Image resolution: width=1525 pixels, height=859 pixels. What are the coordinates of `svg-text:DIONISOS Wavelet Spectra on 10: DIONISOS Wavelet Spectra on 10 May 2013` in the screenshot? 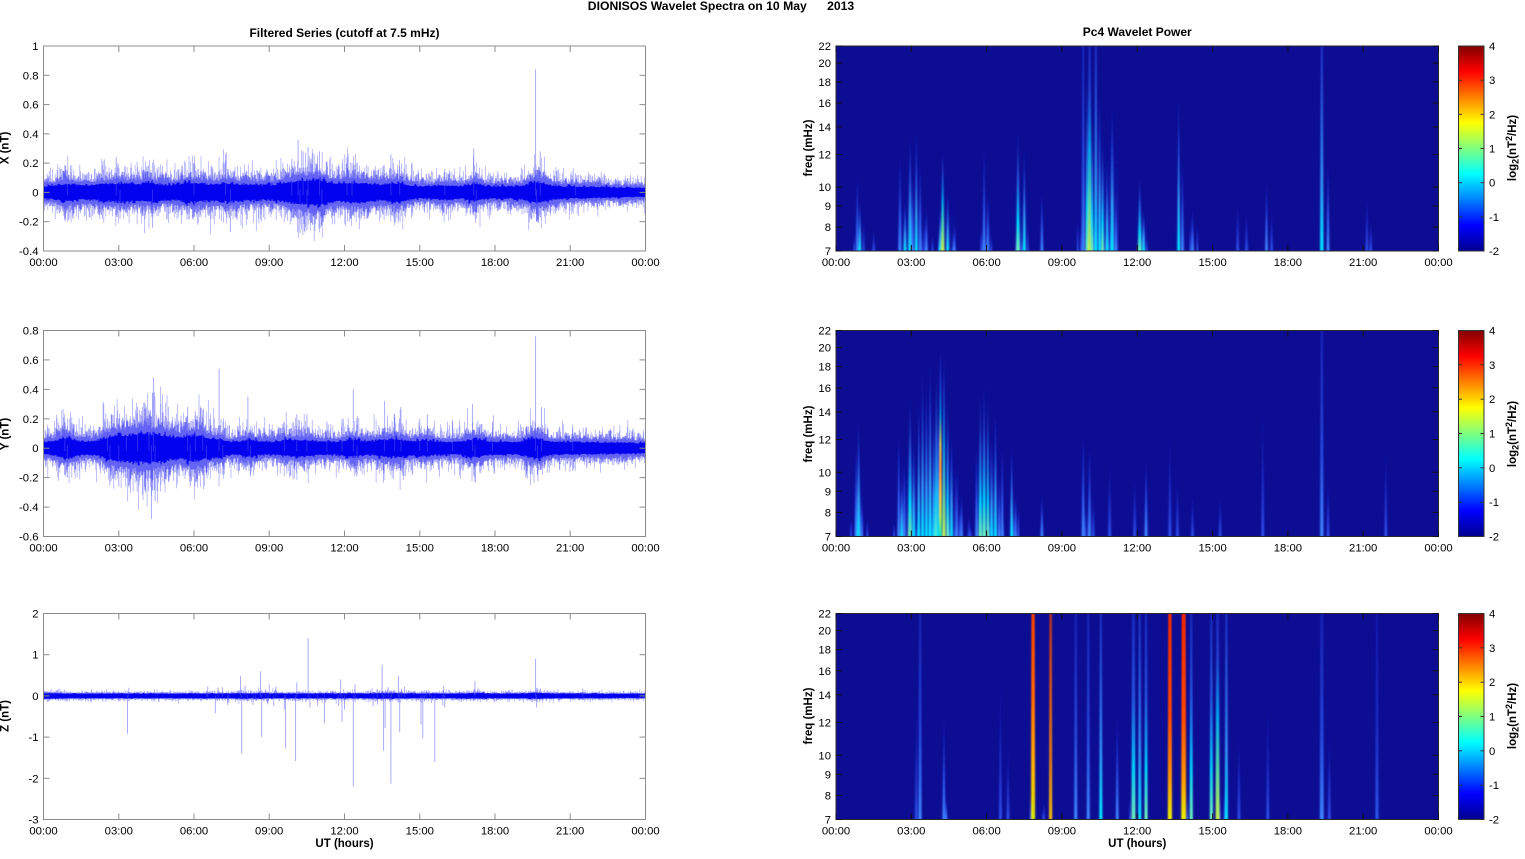 It's located at (721, 6).